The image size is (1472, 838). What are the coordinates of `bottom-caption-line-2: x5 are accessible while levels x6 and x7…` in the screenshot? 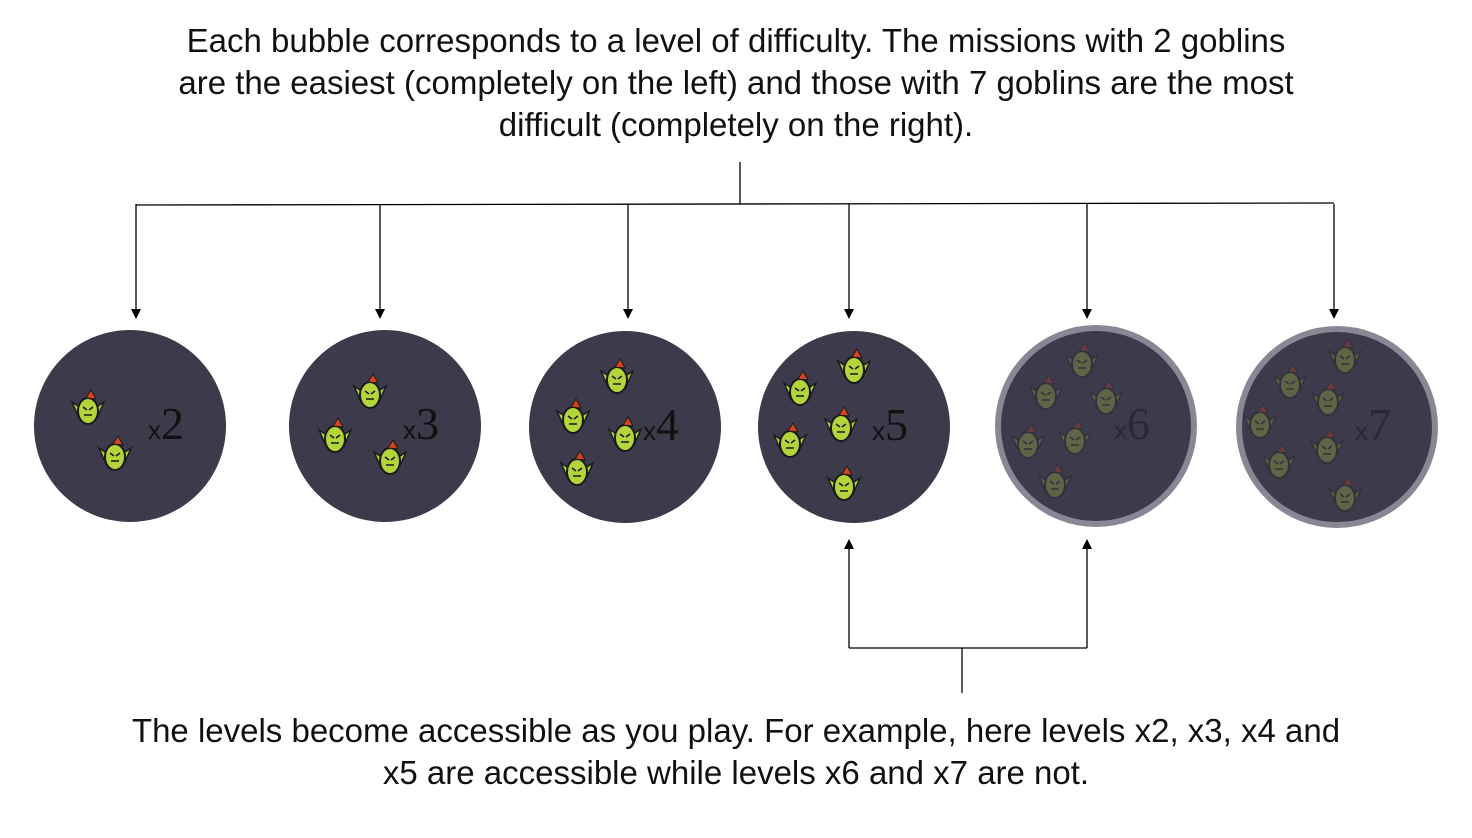 It's located at (736, 772).